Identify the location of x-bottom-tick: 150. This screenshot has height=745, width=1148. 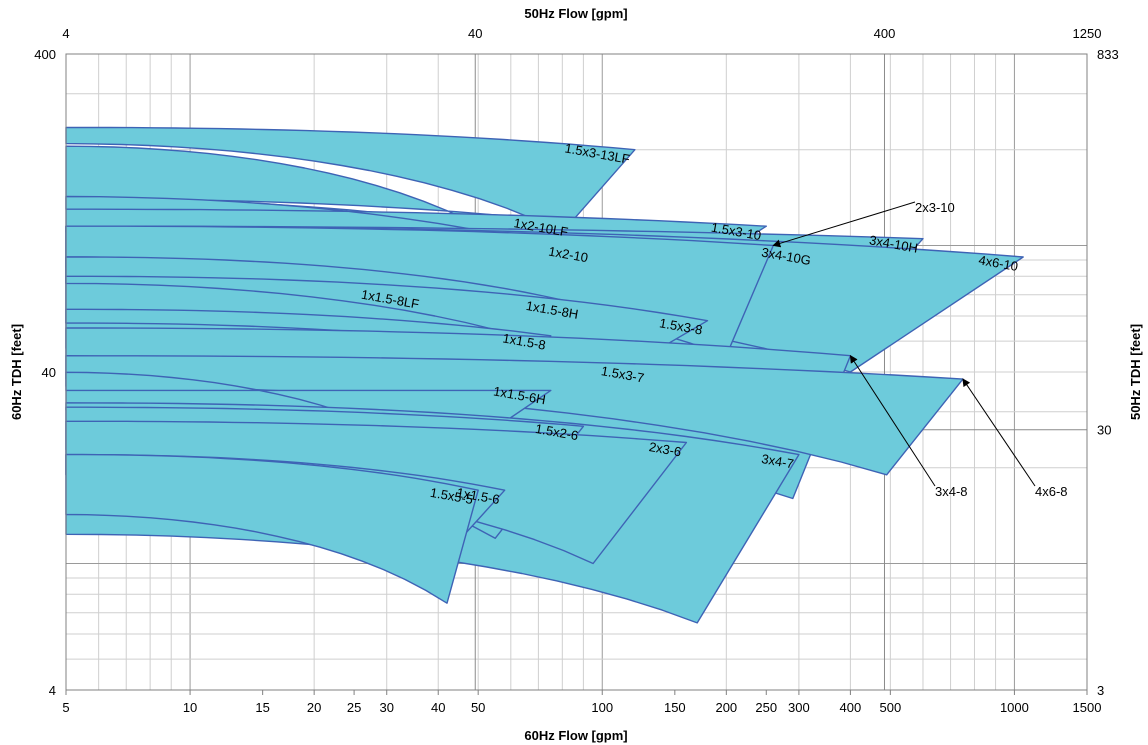
(675, 707).